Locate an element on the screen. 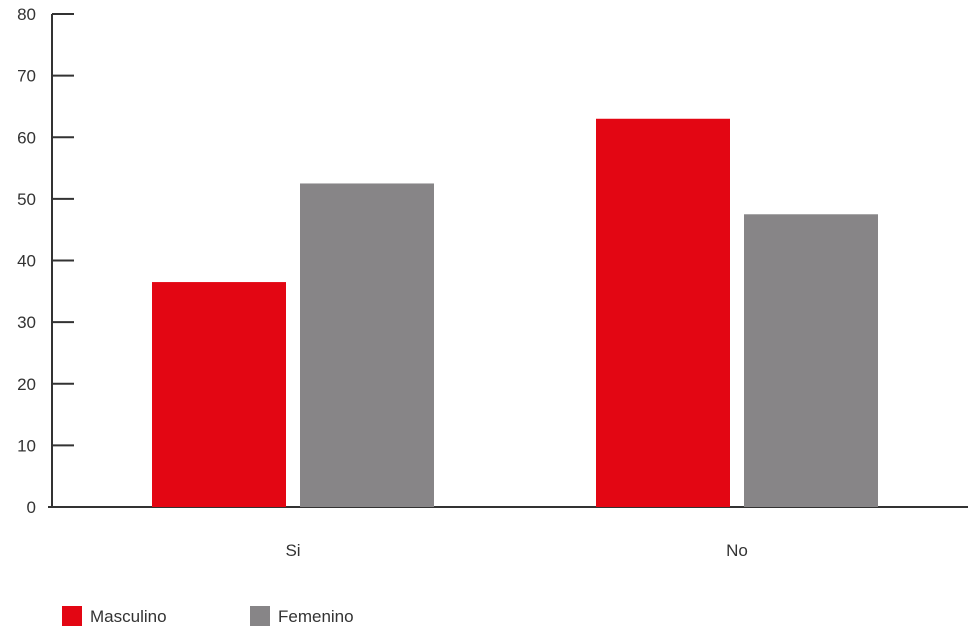 The image size is (968, 628). bar-femenino-si is located at coordinates (367, 345).